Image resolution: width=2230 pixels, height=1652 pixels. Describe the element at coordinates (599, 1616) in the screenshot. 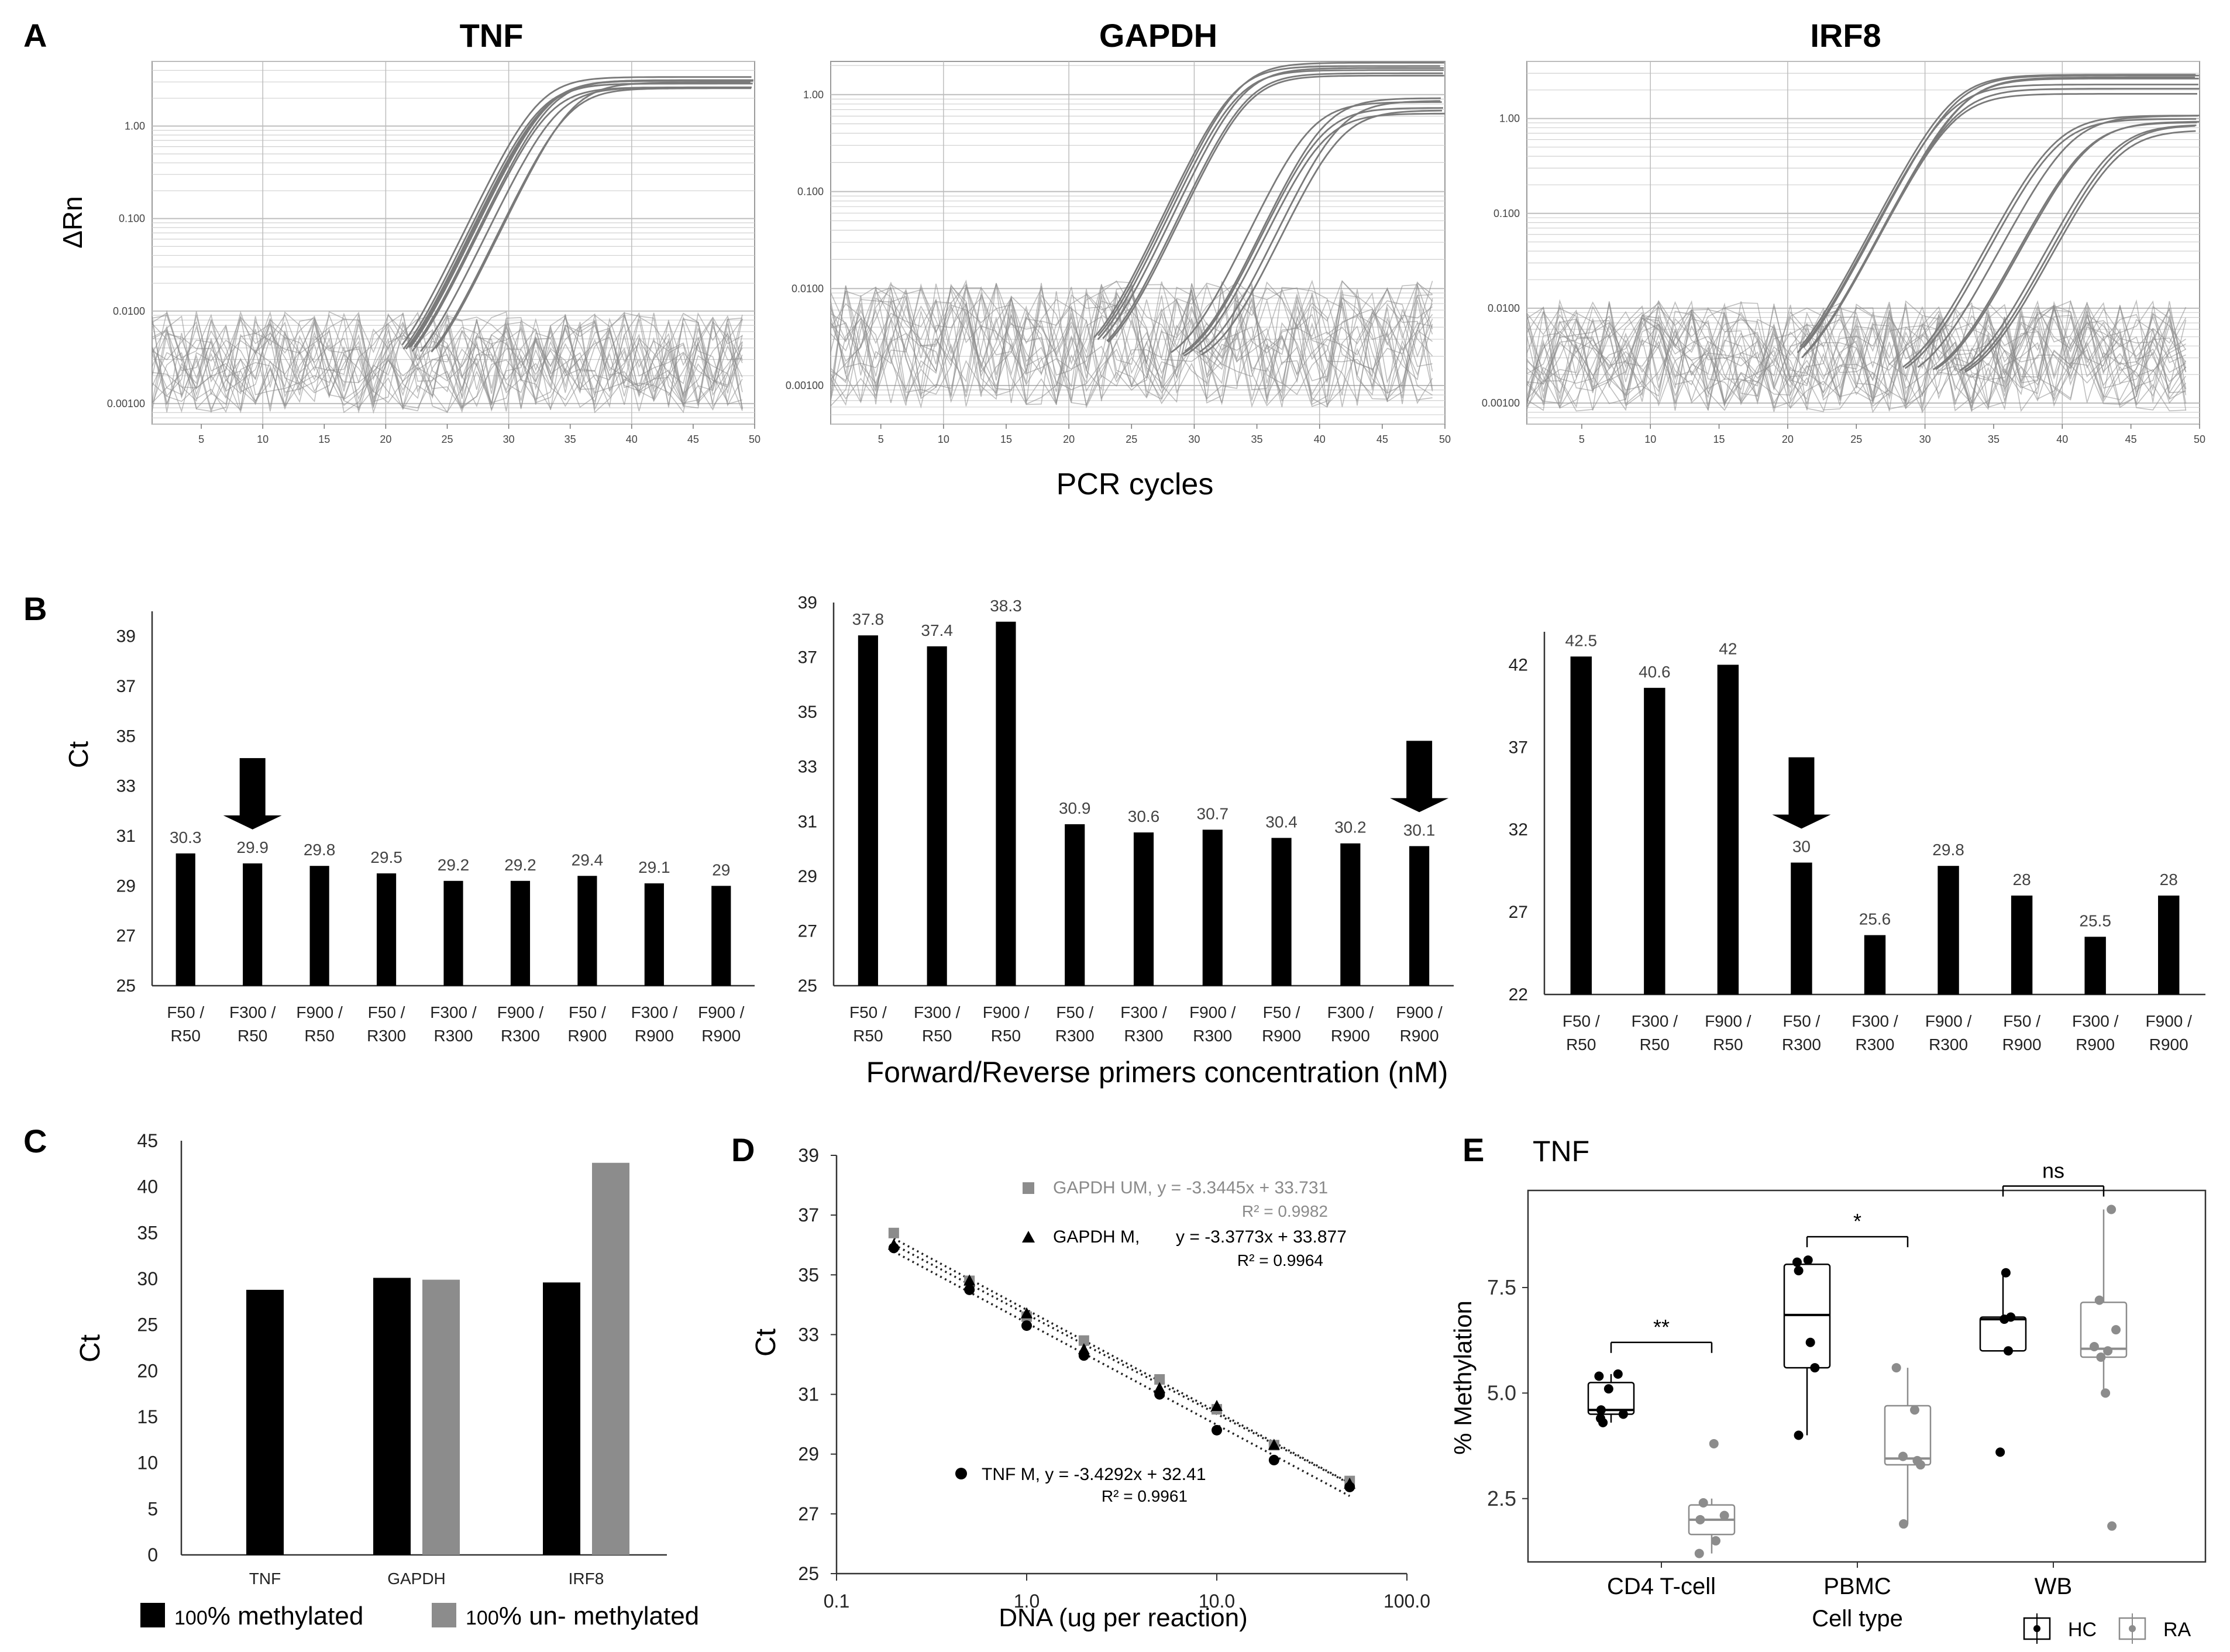

I see `legend-suffix: % un- methylated` at that location.